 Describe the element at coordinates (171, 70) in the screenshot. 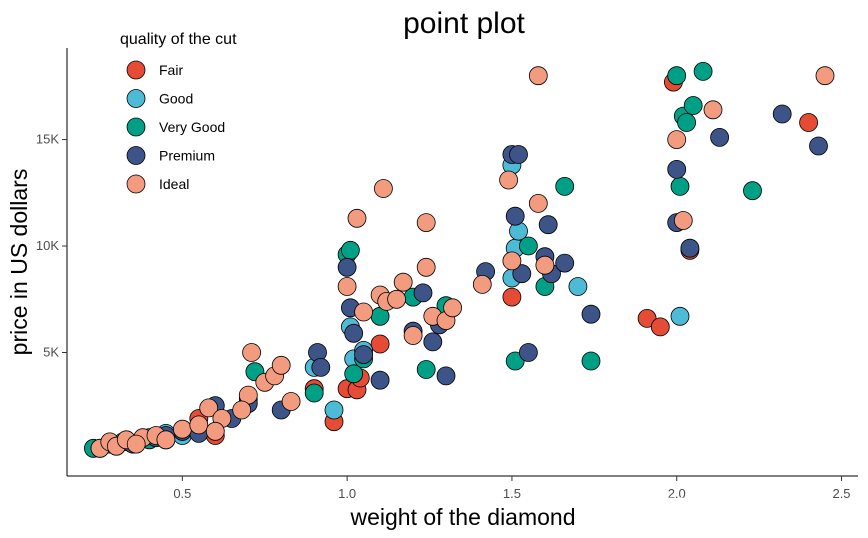

I see `legend-label: Fair` at that location.